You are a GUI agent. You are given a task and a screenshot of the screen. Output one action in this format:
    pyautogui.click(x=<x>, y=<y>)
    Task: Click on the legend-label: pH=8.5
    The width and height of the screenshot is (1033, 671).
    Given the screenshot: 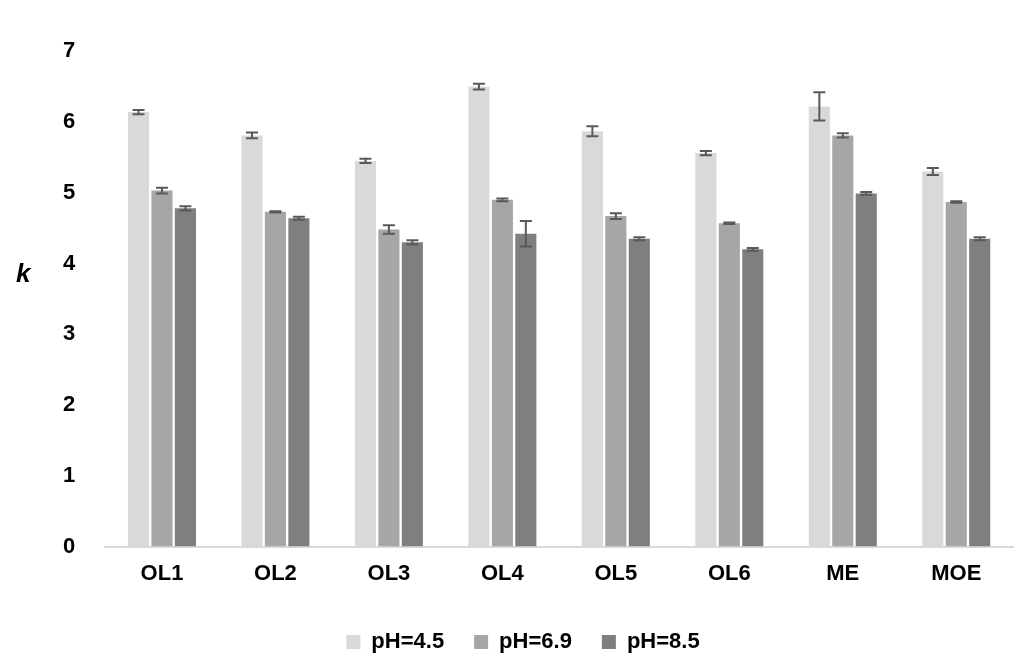 What is the action you would take?
    pyautogui.click(x=663, y=641)
    